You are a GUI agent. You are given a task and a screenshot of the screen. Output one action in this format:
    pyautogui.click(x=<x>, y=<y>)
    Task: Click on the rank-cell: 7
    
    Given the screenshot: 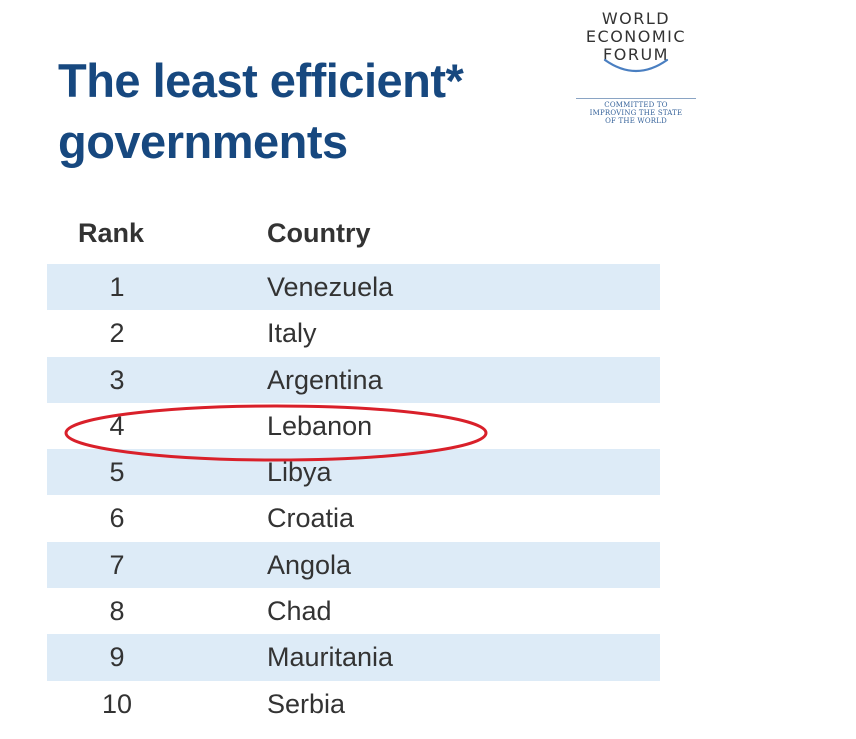 What is the action you would take?
    pyautogui.click(x=117, y=564)
    